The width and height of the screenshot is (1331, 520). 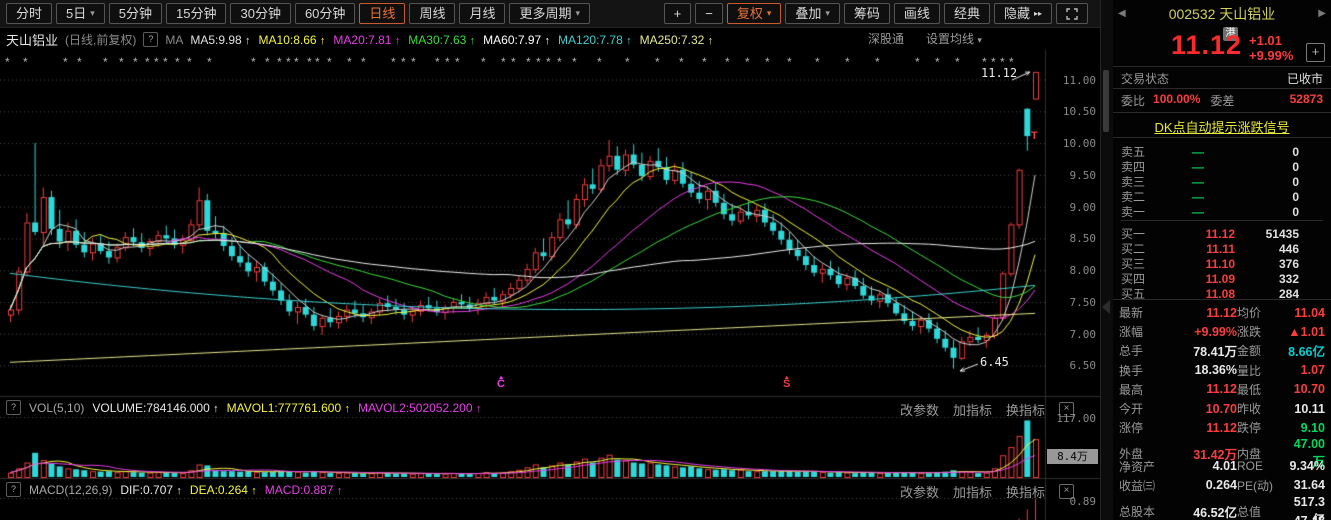 I want to click on macd-pane-control-2: 换指标, so click(x=1026, y=492).